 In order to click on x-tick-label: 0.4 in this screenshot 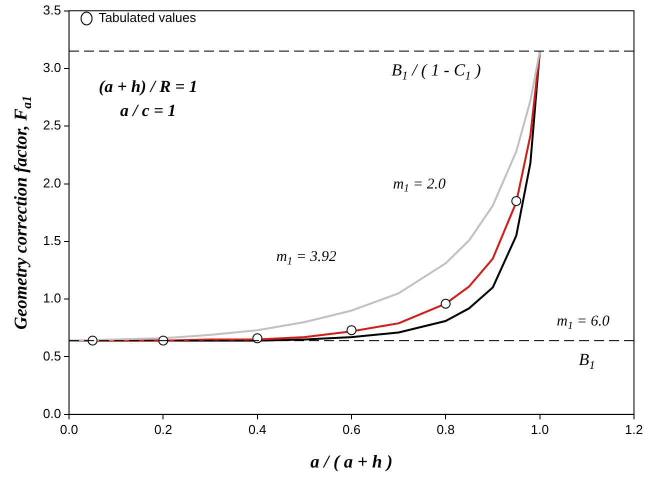, I will do `click(257, 429)`.